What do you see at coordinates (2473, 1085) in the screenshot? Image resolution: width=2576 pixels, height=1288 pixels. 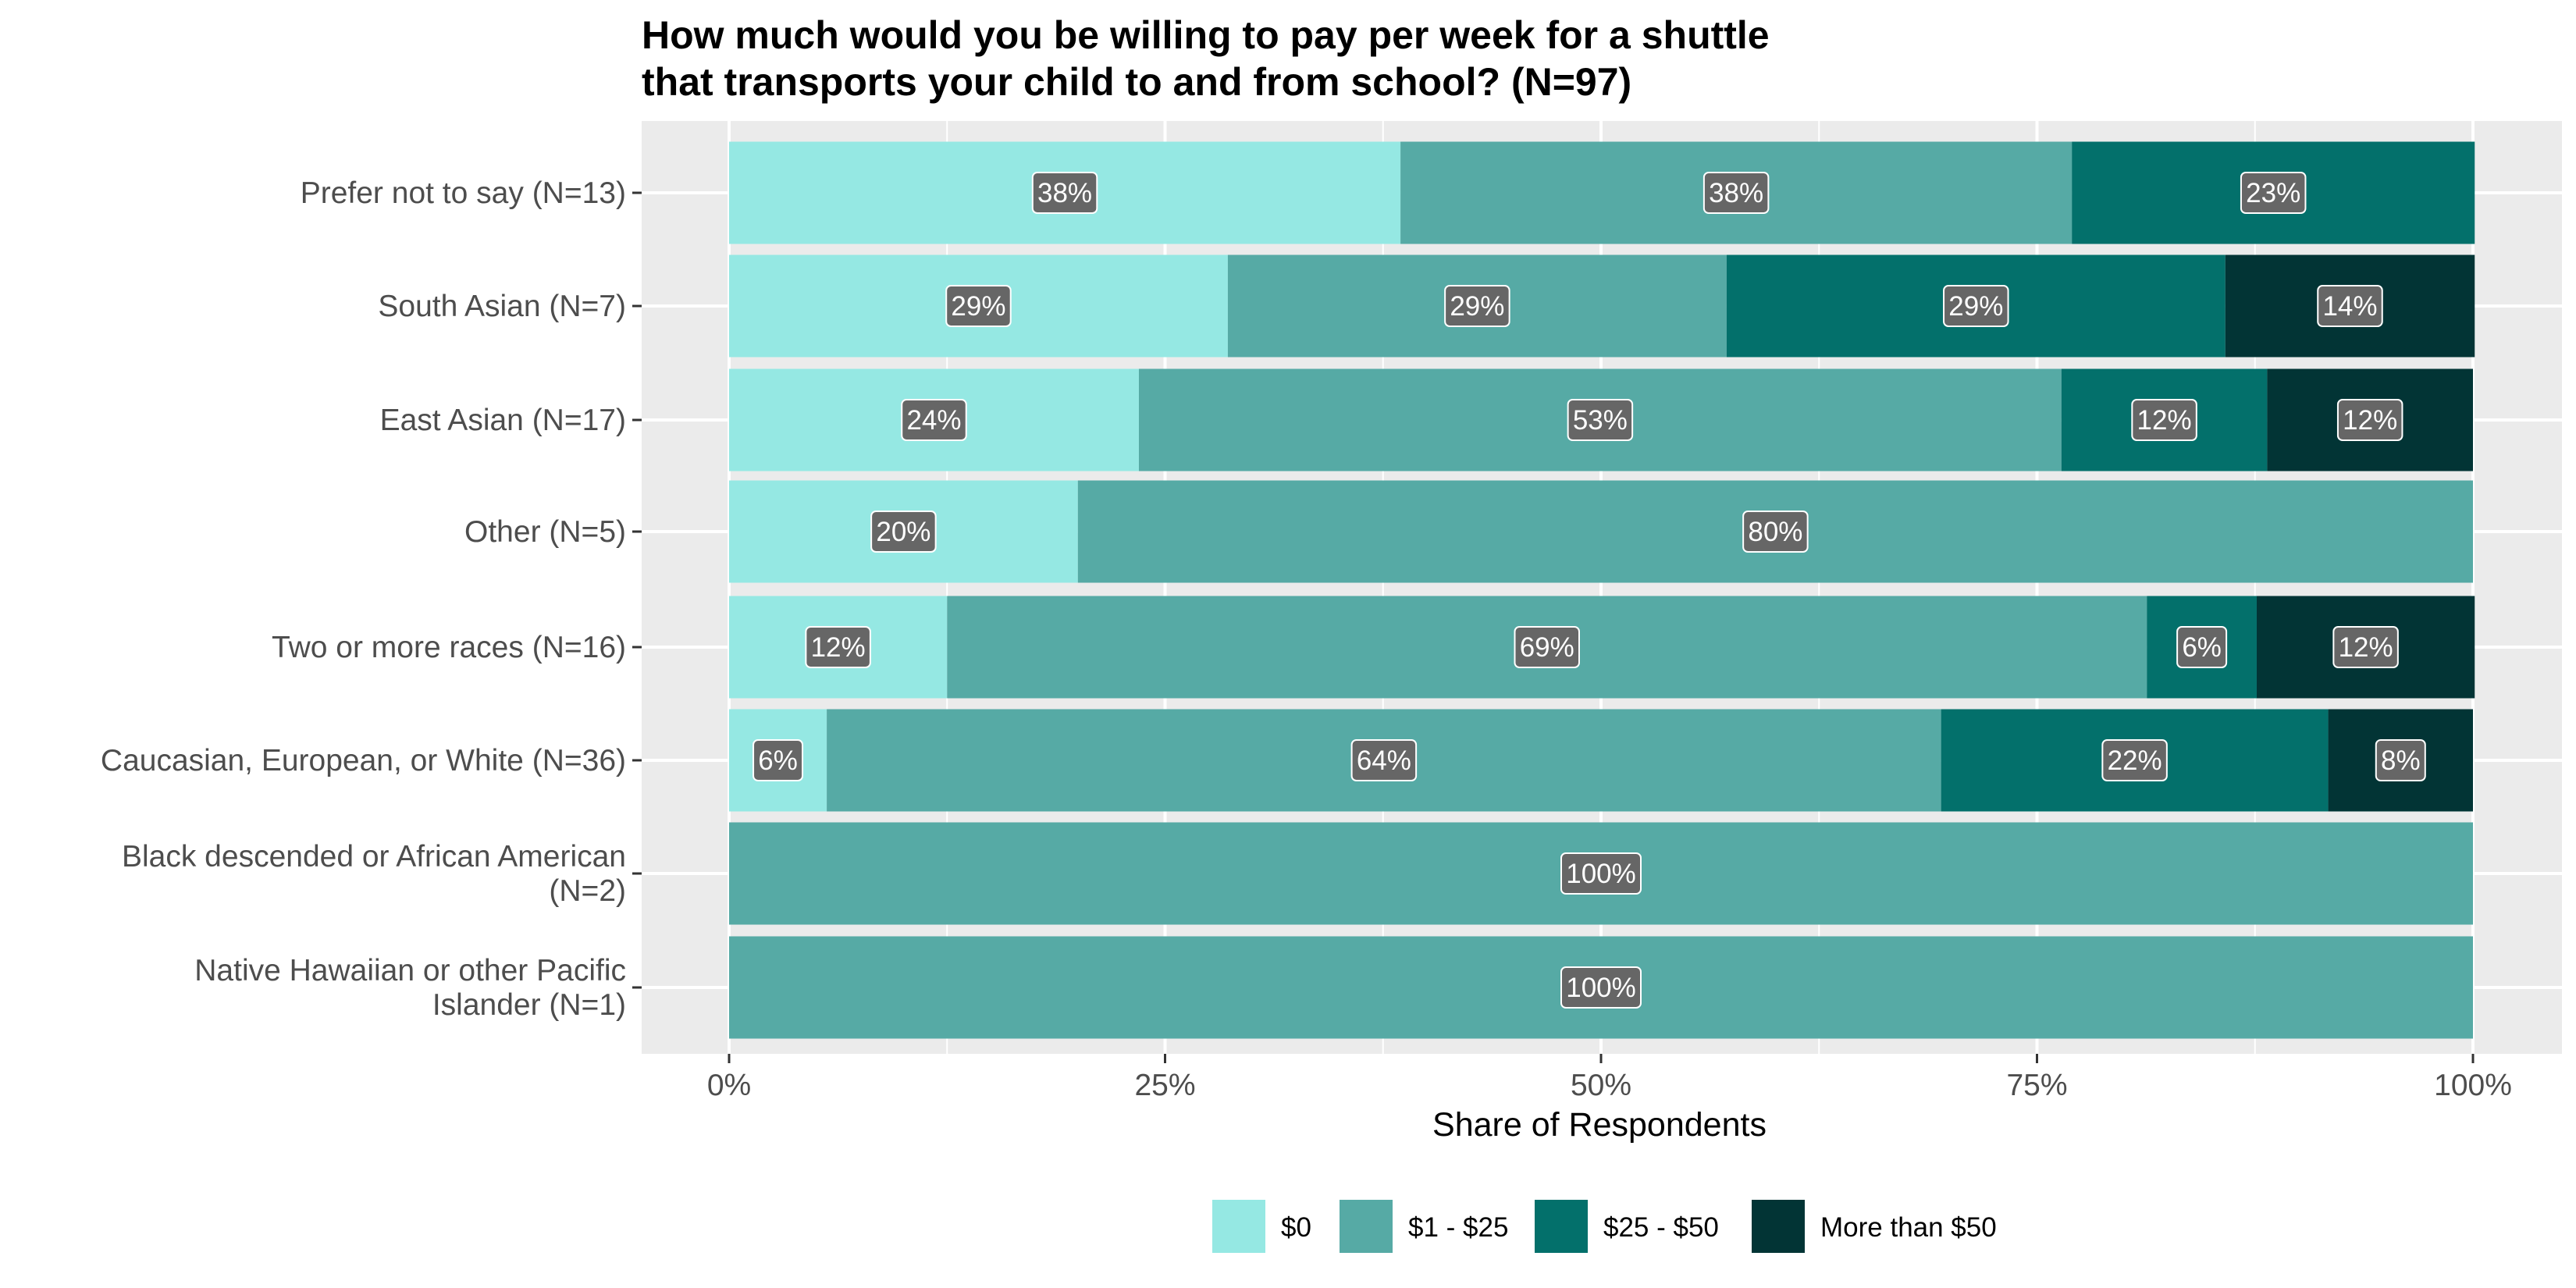 I see `x-tick-label: 100%` at bounding box center [2473, 1085].